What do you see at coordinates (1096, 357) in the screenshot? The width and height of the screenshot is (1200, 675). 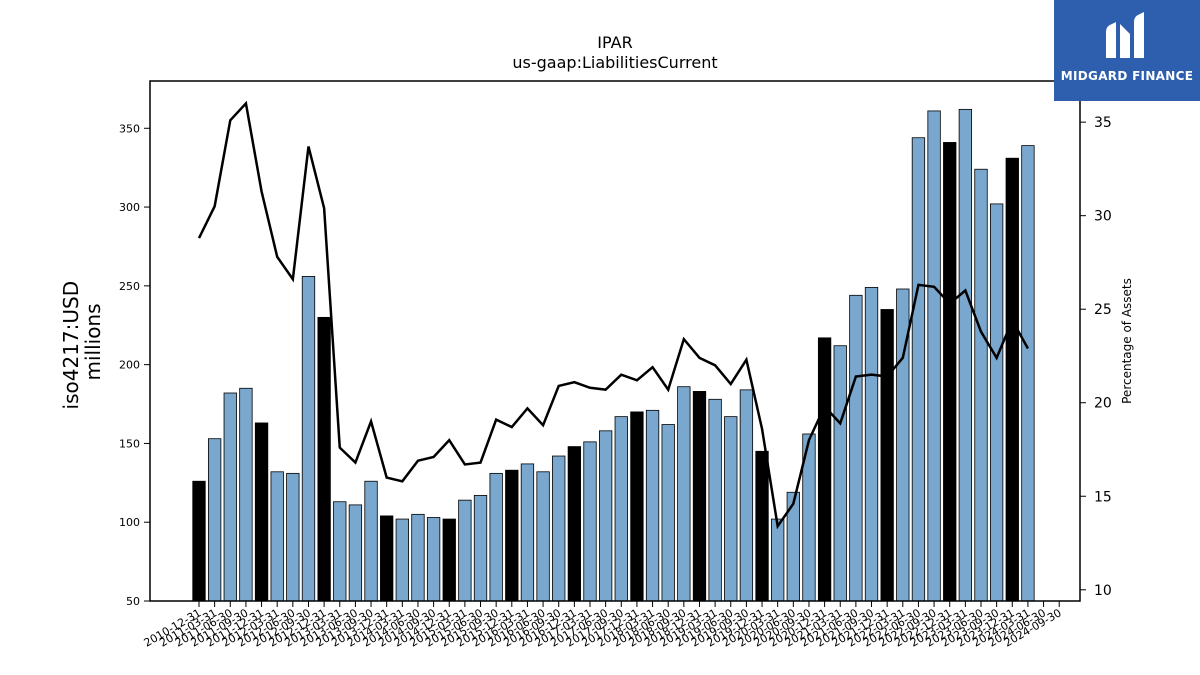 I see `y-axis-right: 10 15 20 25 30 35` at bounding box center [1096, 357].